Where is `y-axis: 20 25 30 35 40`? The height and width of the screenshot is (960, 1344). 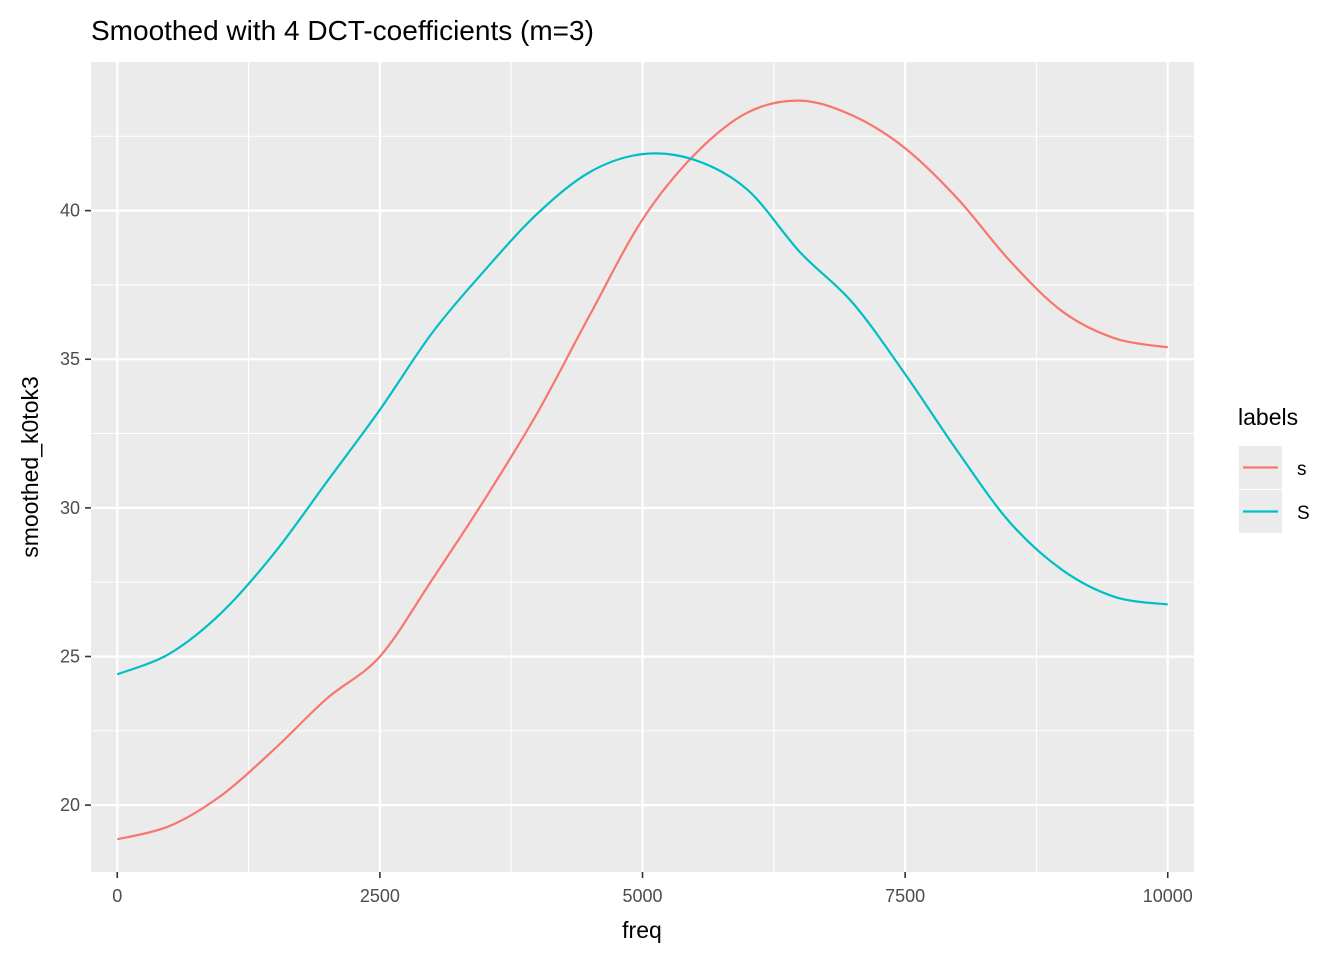 y-axis: 20 25 30 35 40 is located at coordinates (75, 508).